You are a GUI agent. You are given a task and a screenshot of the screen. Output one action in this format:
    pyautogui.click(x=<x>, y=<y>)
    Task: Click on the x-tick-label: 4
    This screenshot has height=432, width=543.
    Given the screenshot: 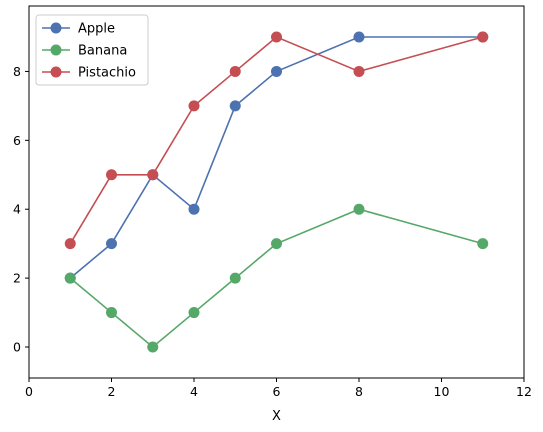 What is the action you would take?
    pyautogui.click(x=194, y=391)
    